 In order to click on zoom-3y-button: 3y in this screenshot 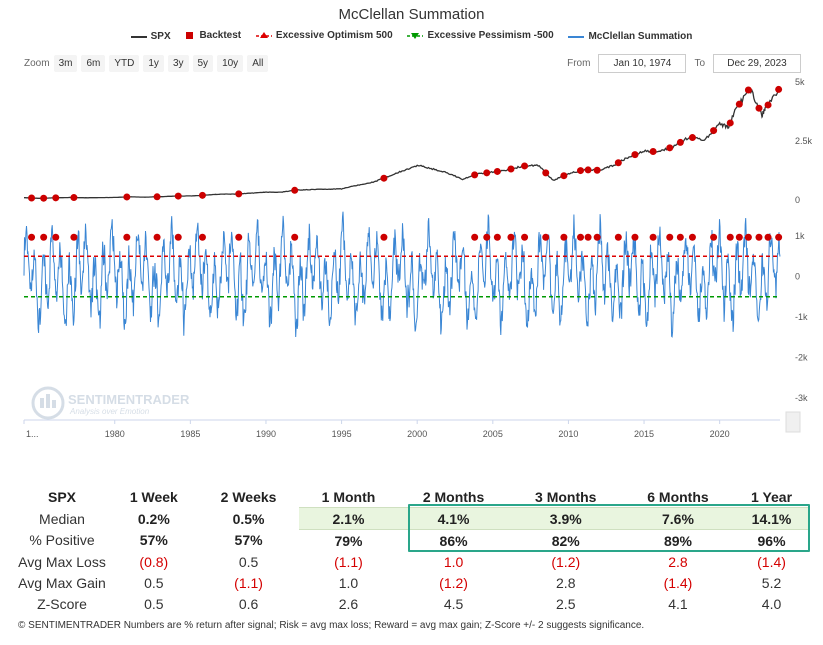, I will do `click(178, 63)`.